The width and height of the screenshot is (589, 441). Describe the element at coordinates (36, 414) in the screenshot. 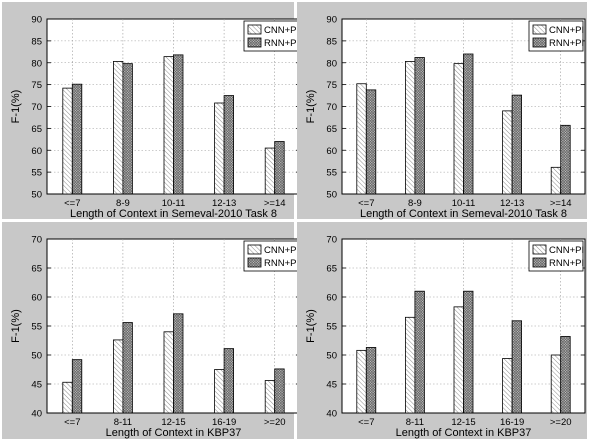

I see `y-tick-label: 40` at that location.